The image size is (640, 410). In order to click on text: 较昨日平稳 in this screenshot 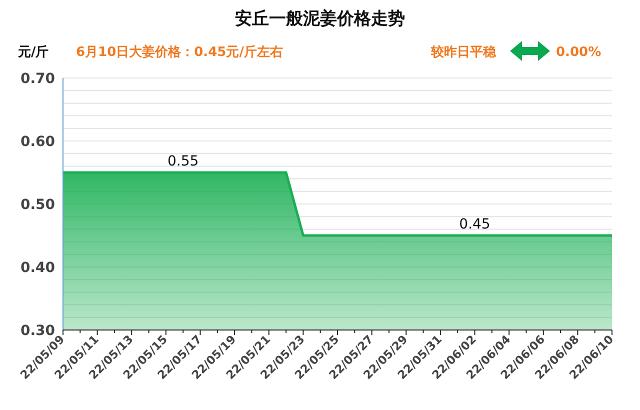, I will do `click(463, 52)`.